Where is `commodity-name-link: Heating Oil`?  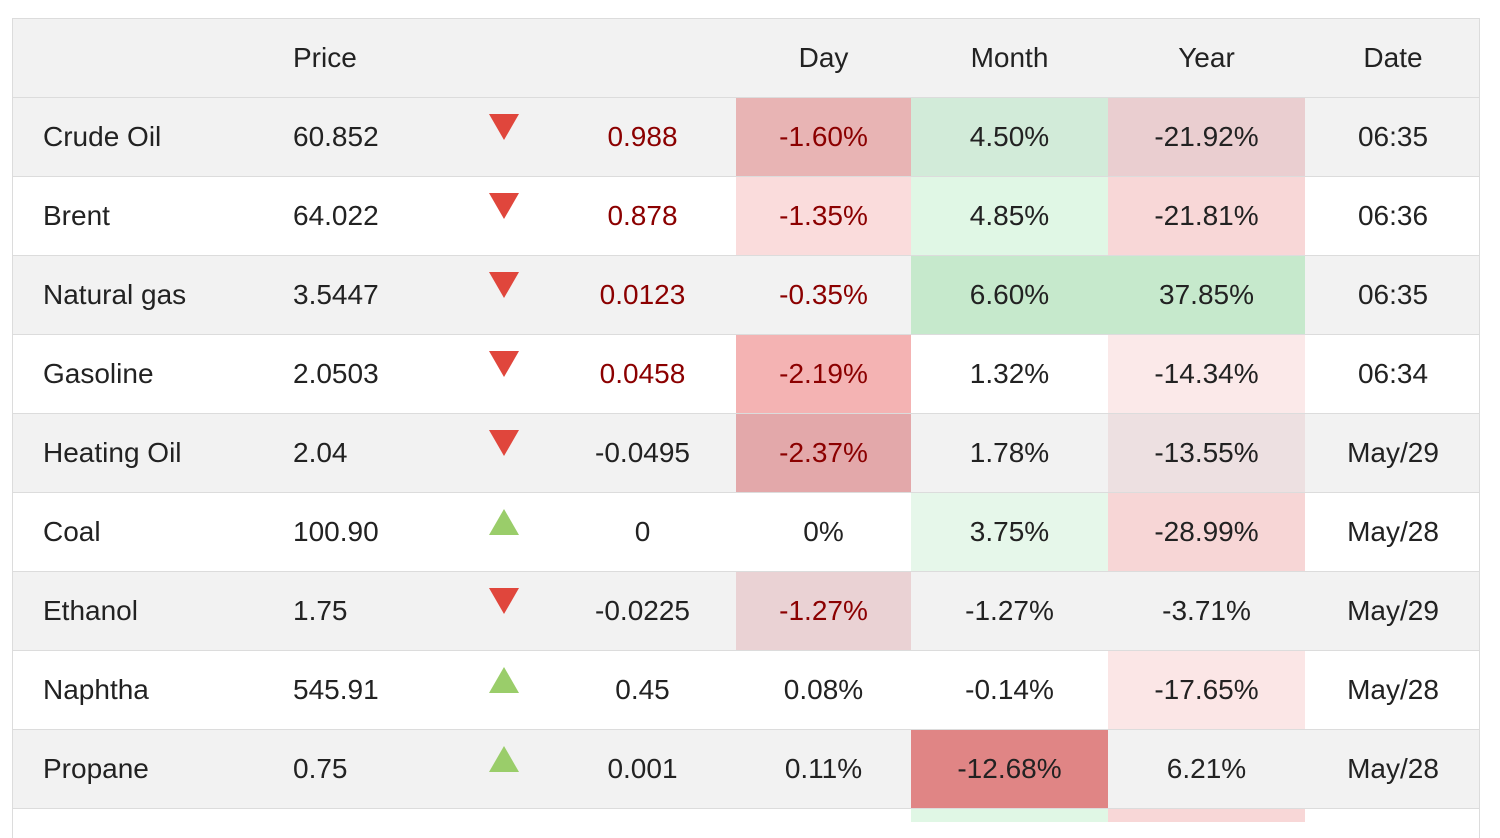
commodity-name-link: Heating Oil is located at coordinates (138, 453).